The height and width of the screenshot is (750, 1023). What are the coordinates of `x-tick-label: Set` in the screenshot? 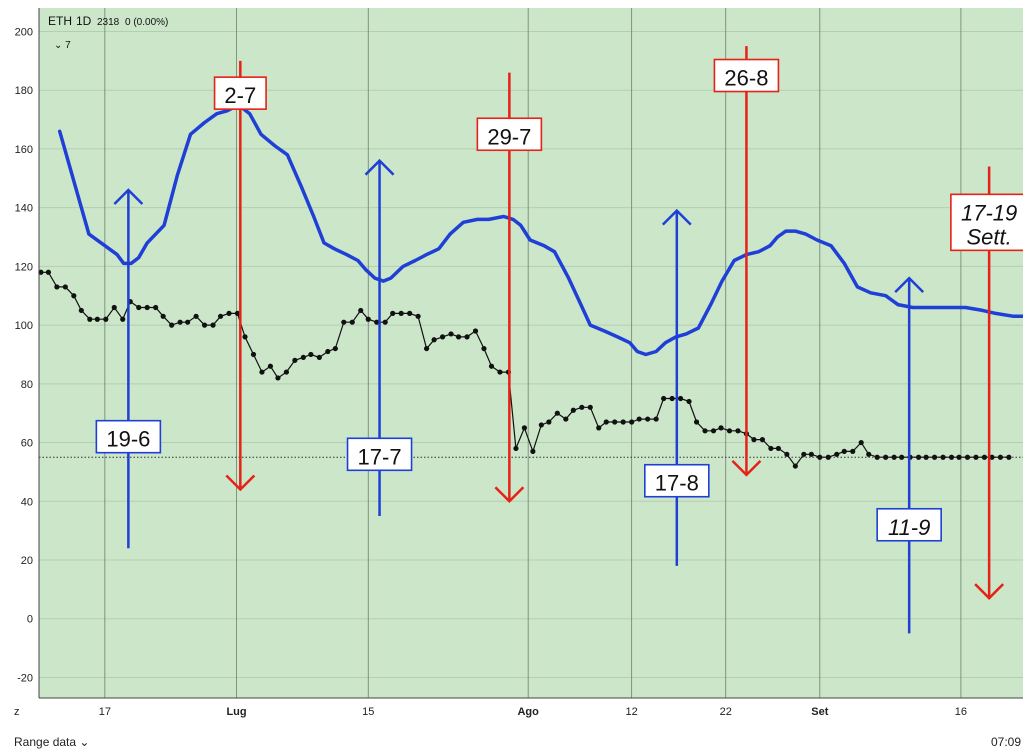 It's located at (819, 712).